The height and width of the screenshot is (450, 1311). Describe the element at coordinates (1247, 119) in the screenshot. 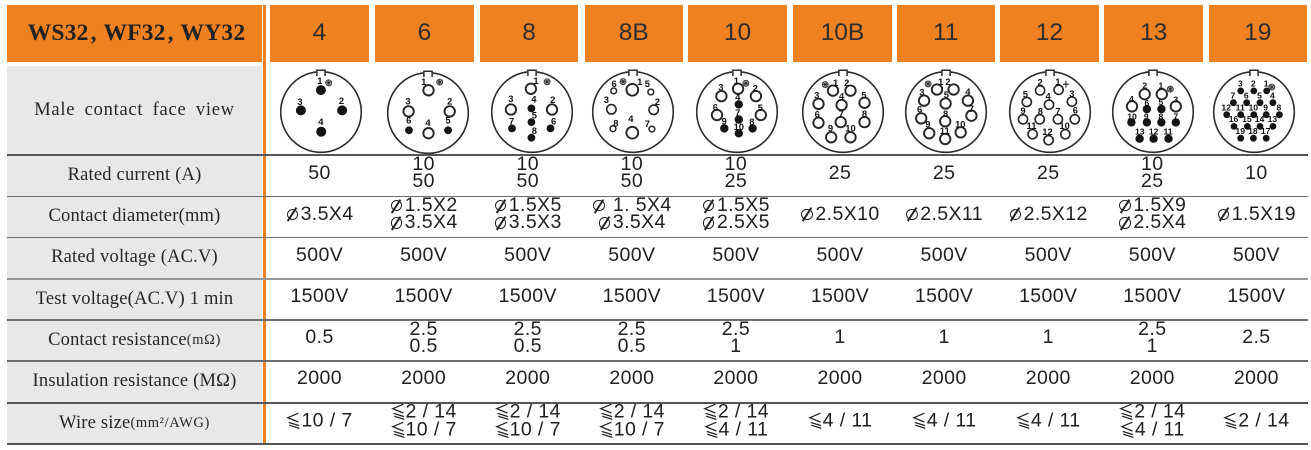

I see `svg-text: 15` at that location.